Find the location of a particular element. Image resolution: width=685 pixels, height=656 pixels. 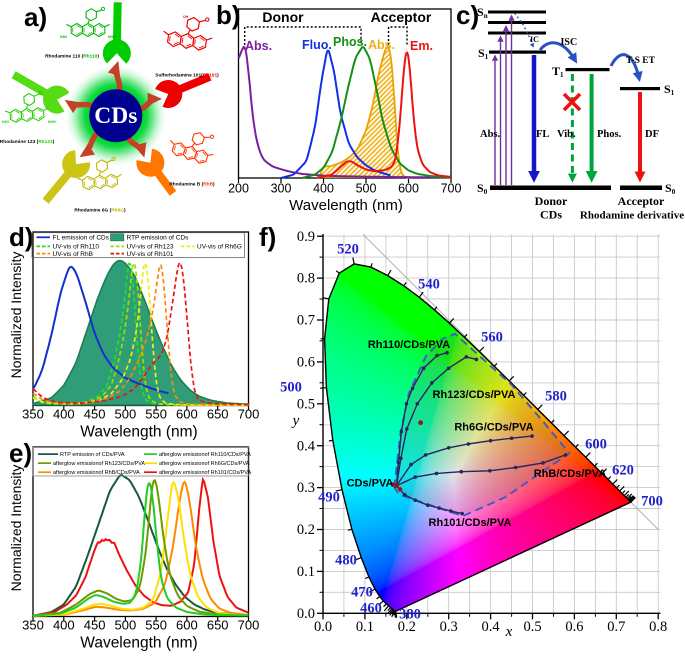

svg-text: 0.0 is located at coordinates (306, 614).